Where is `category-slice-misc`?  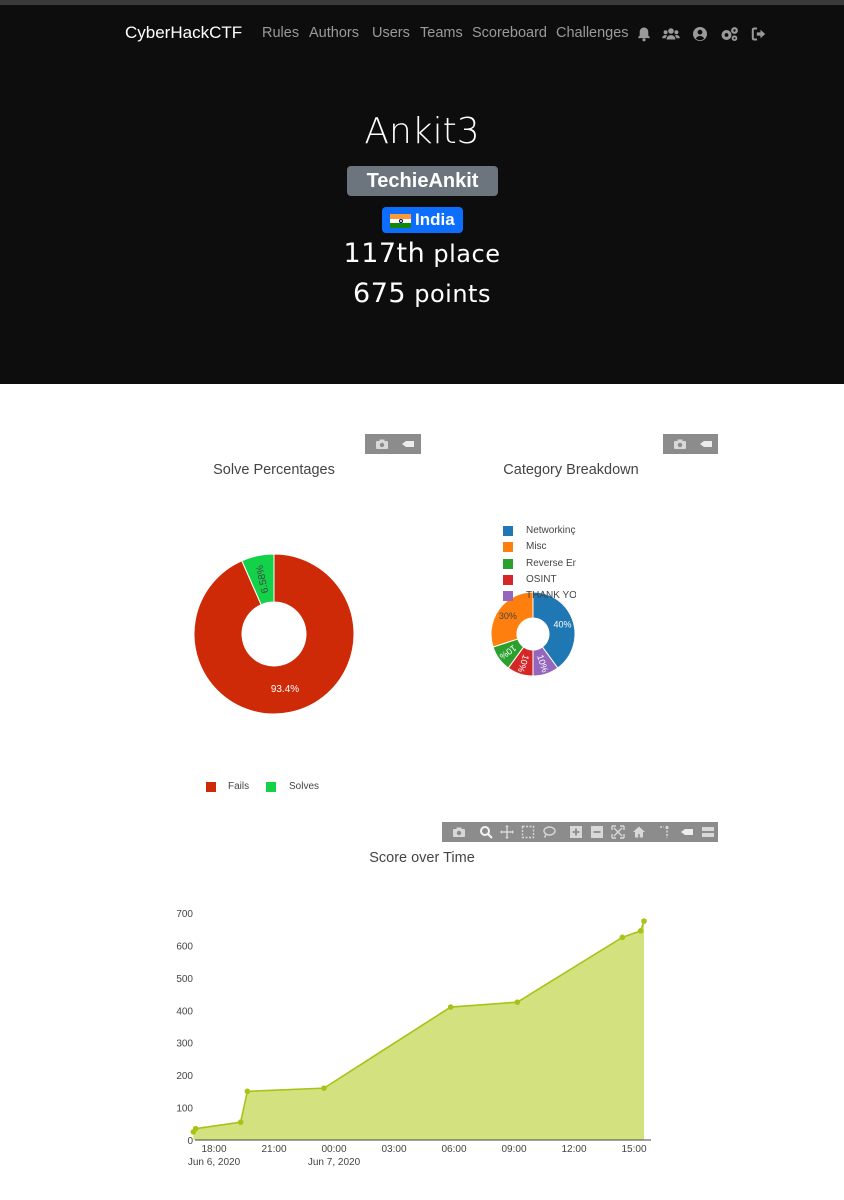
category-slice-misc is located at coordinates (512, 619).